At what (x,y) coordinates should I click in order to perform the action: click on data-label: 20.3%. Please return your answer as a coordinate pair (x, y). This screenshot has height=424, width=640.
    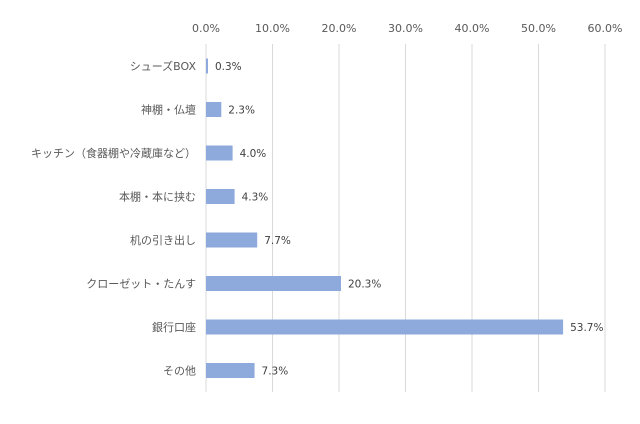
    Looking at the image, I should click on (364, 285).